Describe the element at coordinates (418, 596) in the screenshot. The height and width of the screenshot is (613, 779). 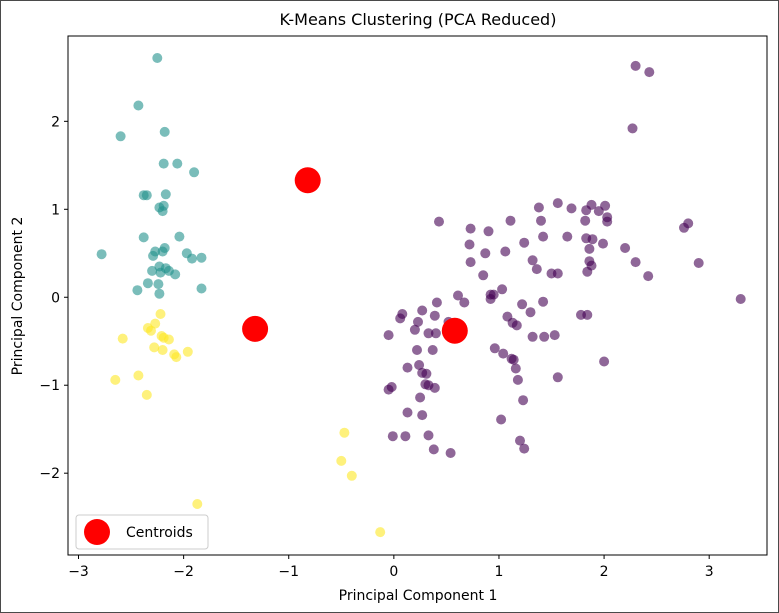
I see `x-axis-label: Principal Component 1` at that location.